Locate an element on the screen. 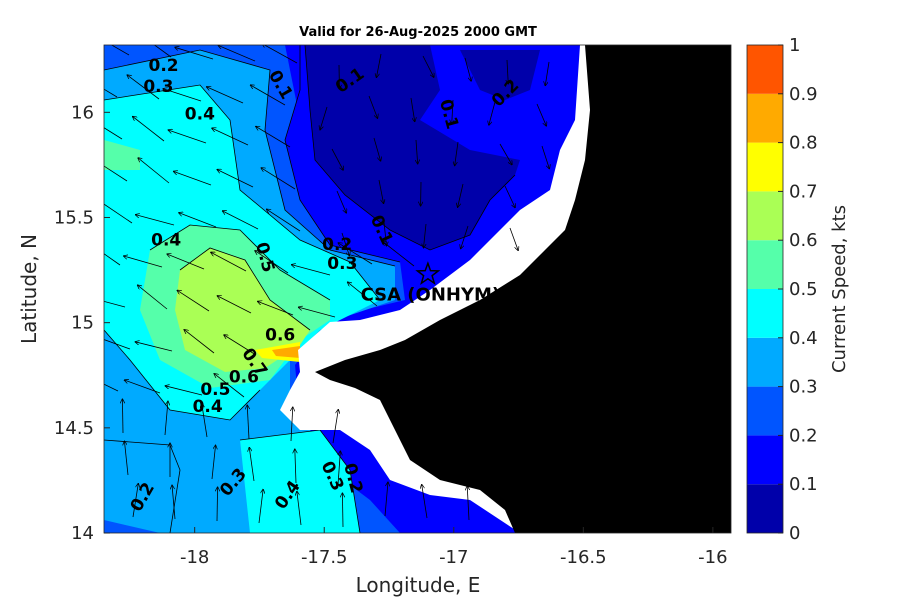  x-tick-label: -17.5 is located at coordinates (324, 557).